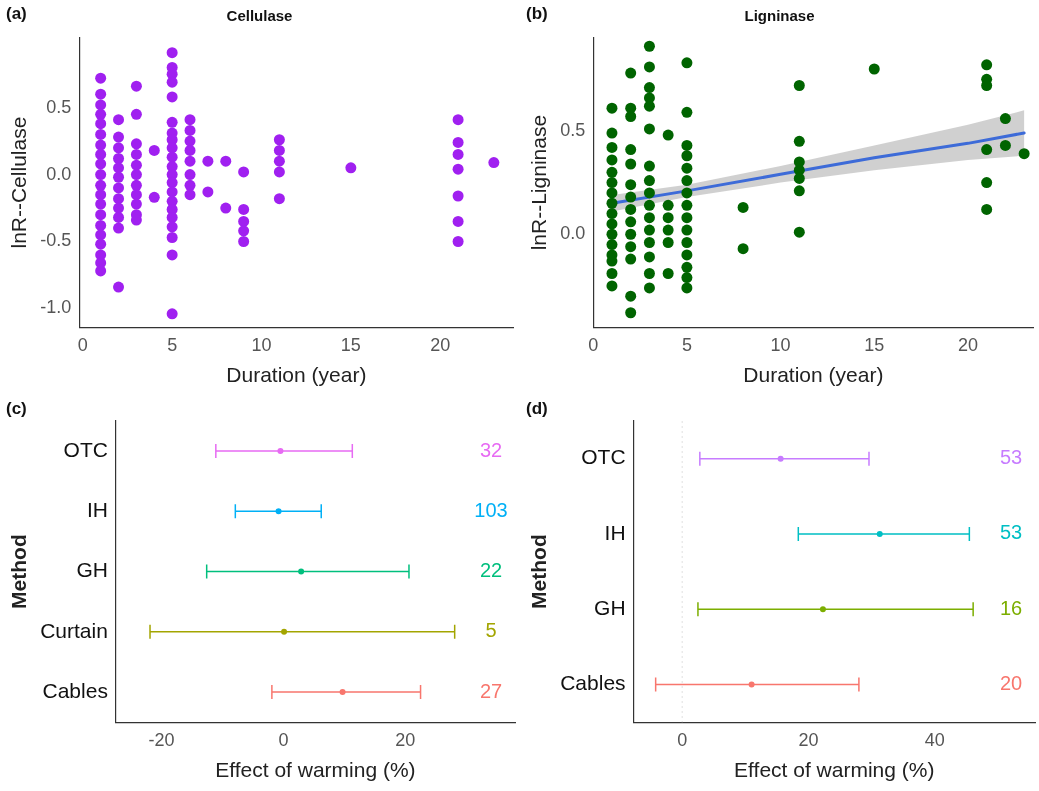 The width and height of the screenshot is (1039, 791). Describe the element at coordinates (16, 14) in the screenshot. I see `text: (a)` at that location.